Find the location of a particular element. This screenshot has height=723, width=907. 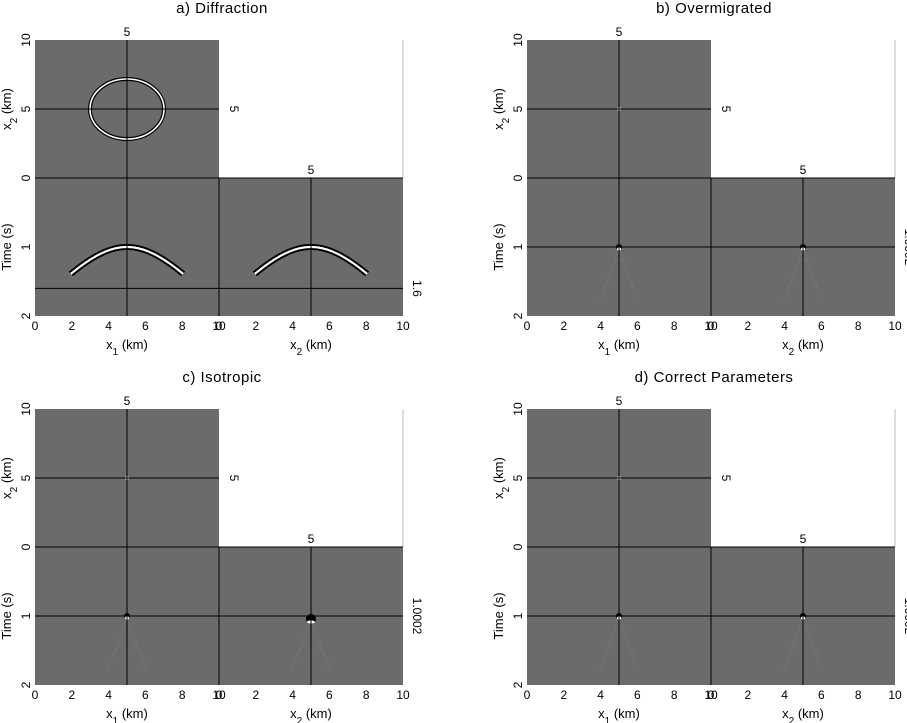

panel-title: c) Isotropic is located at coordinates (221, 377).